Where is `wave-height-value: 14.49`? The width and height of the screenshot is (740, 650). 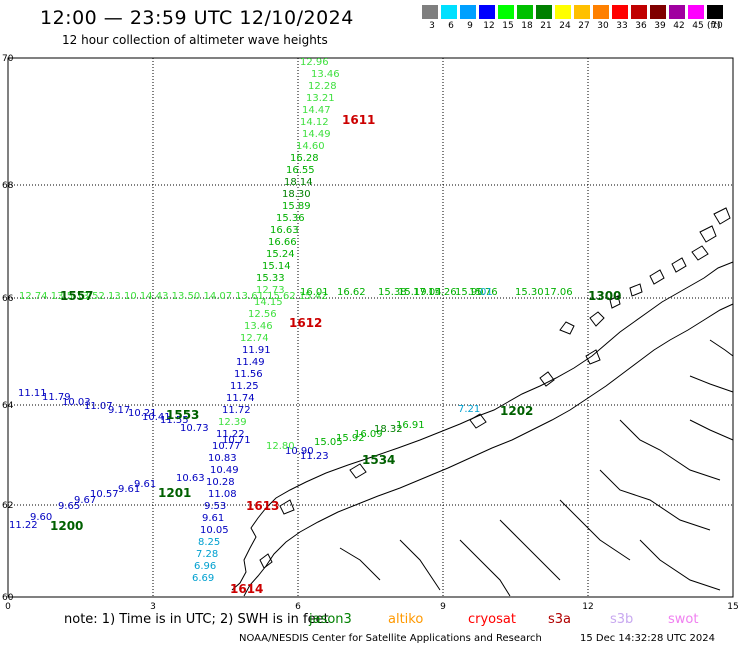
wave-height-value: 14.49 is located at coordinates (316, 134).